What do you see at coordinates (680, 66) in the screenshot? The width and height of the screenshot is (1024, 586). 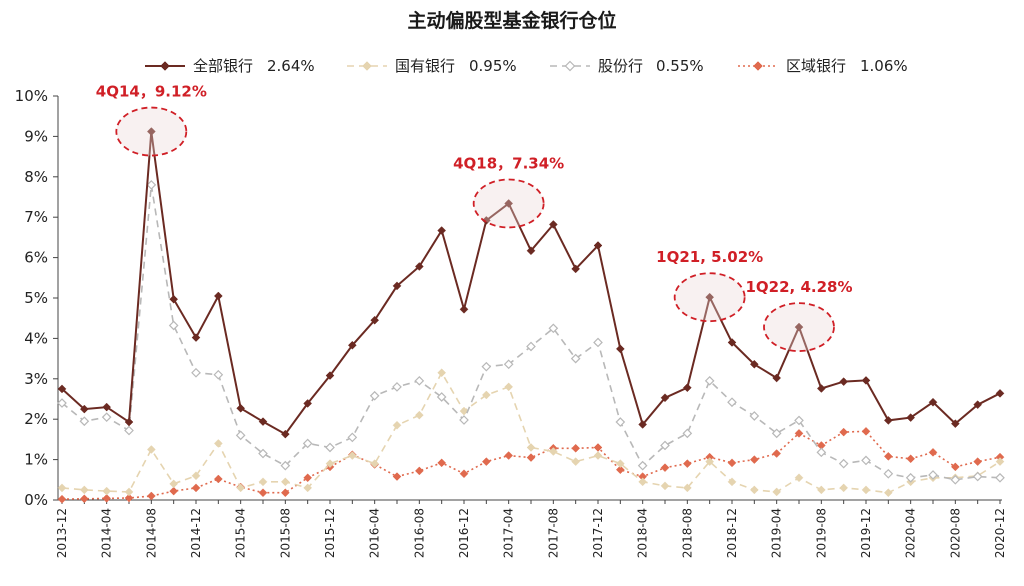 I see `legend-value: 0.55%` at bounding box center [680, 66].